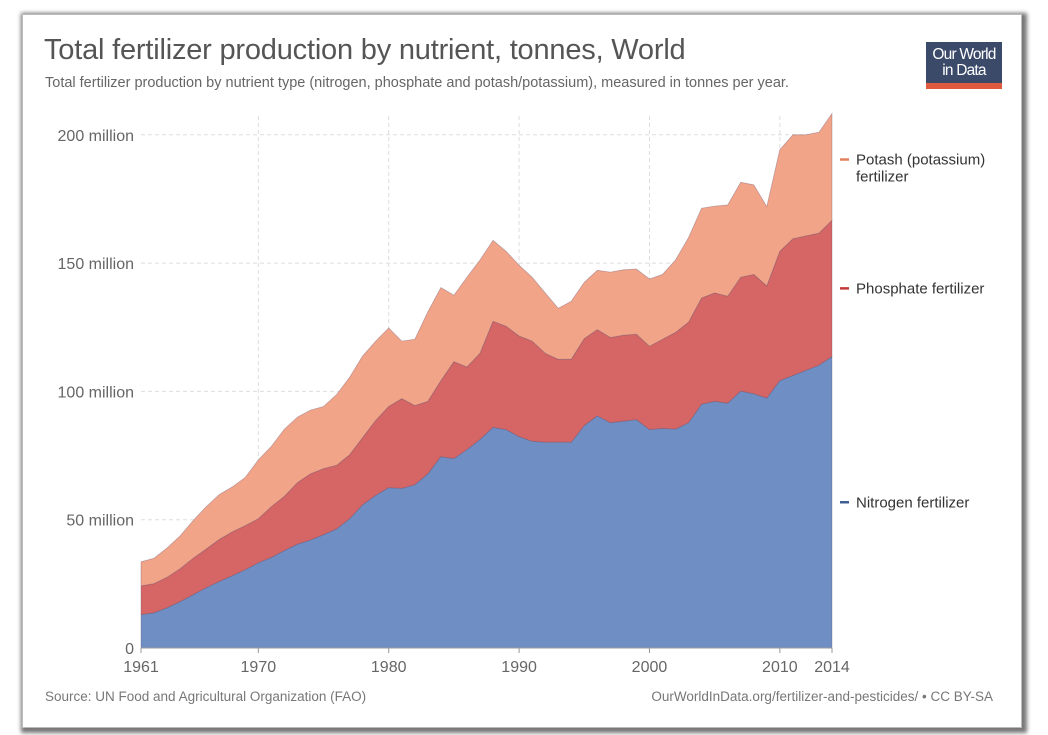 The width and height of the screenshot is (1048, 735). Describe the element at coordinates (964, 86) in the screenshot. I see `logo-bar` at that location.